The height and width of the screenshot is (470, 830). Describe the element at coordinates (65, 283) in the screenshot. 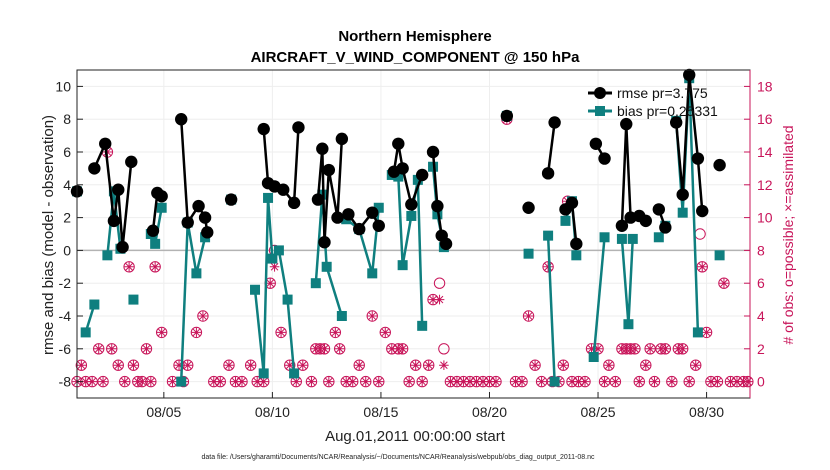

I see `y-tick-label: -2` at that location.